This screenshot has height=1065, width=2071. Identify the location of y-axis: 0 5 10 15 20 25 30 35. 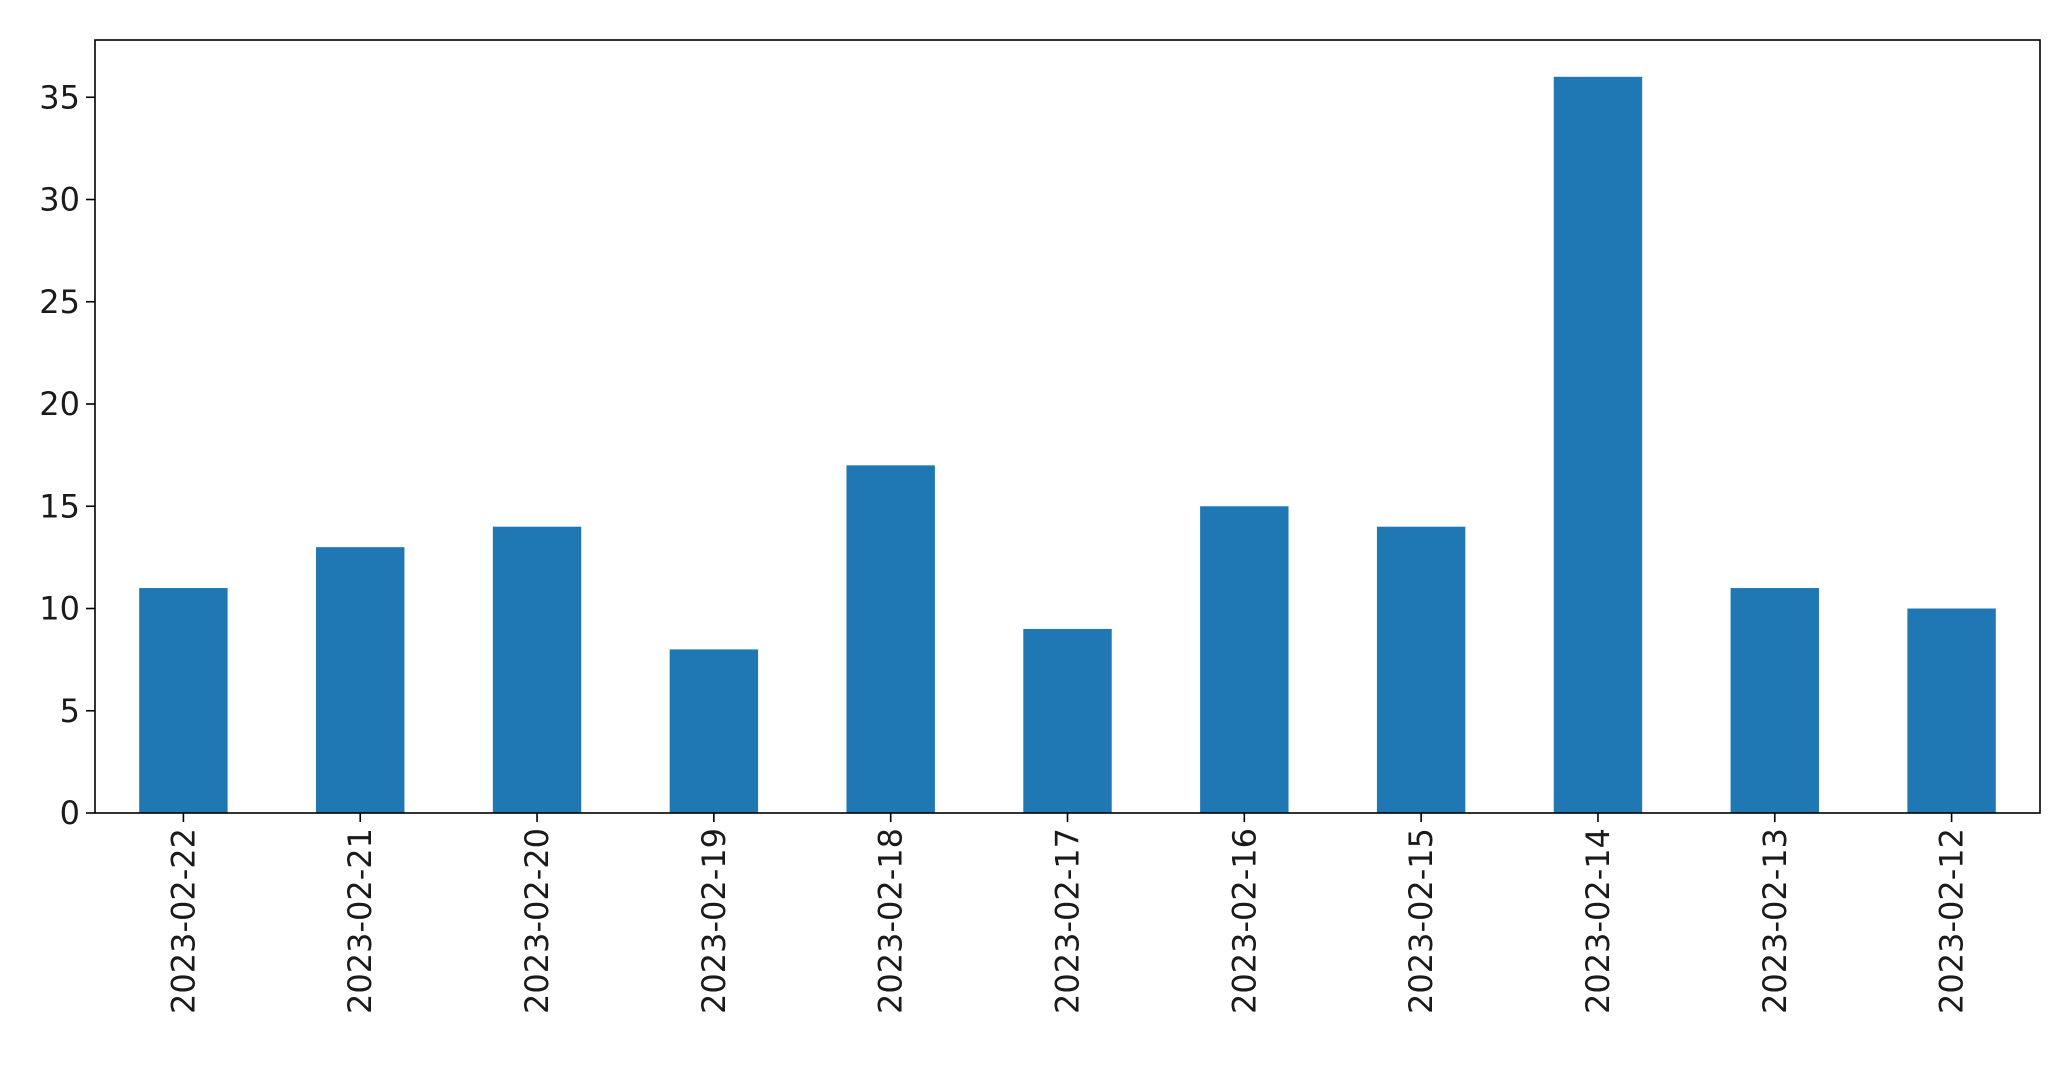
(67, 455).